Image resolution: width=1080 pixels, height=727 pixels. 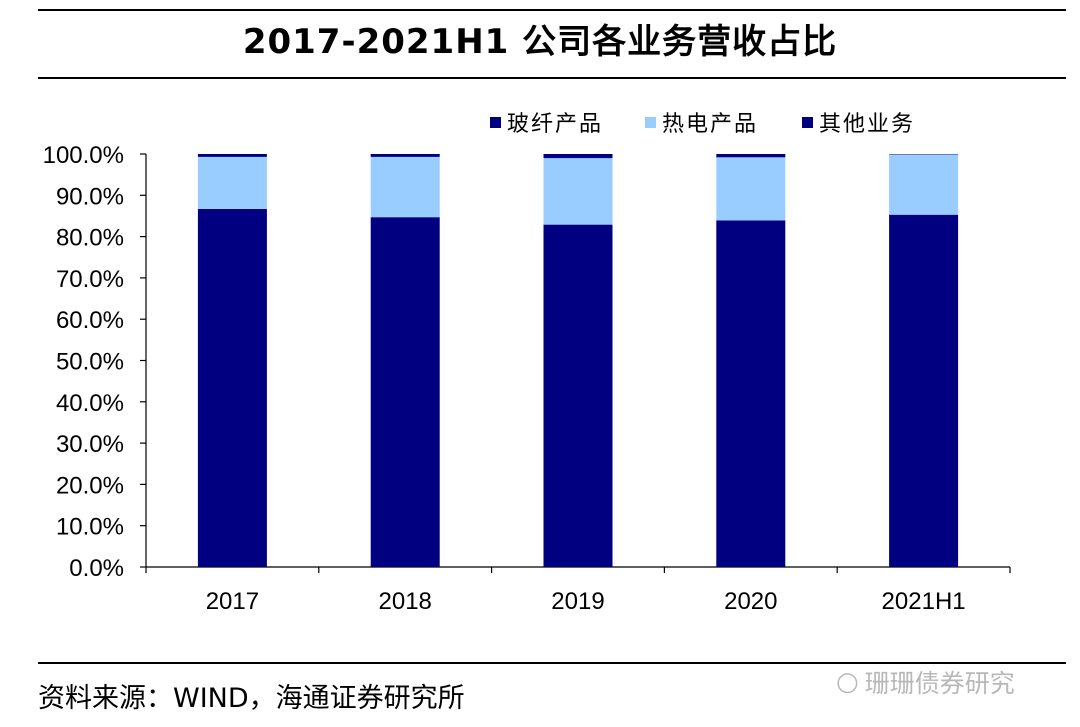 I want to click on y-tick-label: 0.0%, so click(x=96, y=568).